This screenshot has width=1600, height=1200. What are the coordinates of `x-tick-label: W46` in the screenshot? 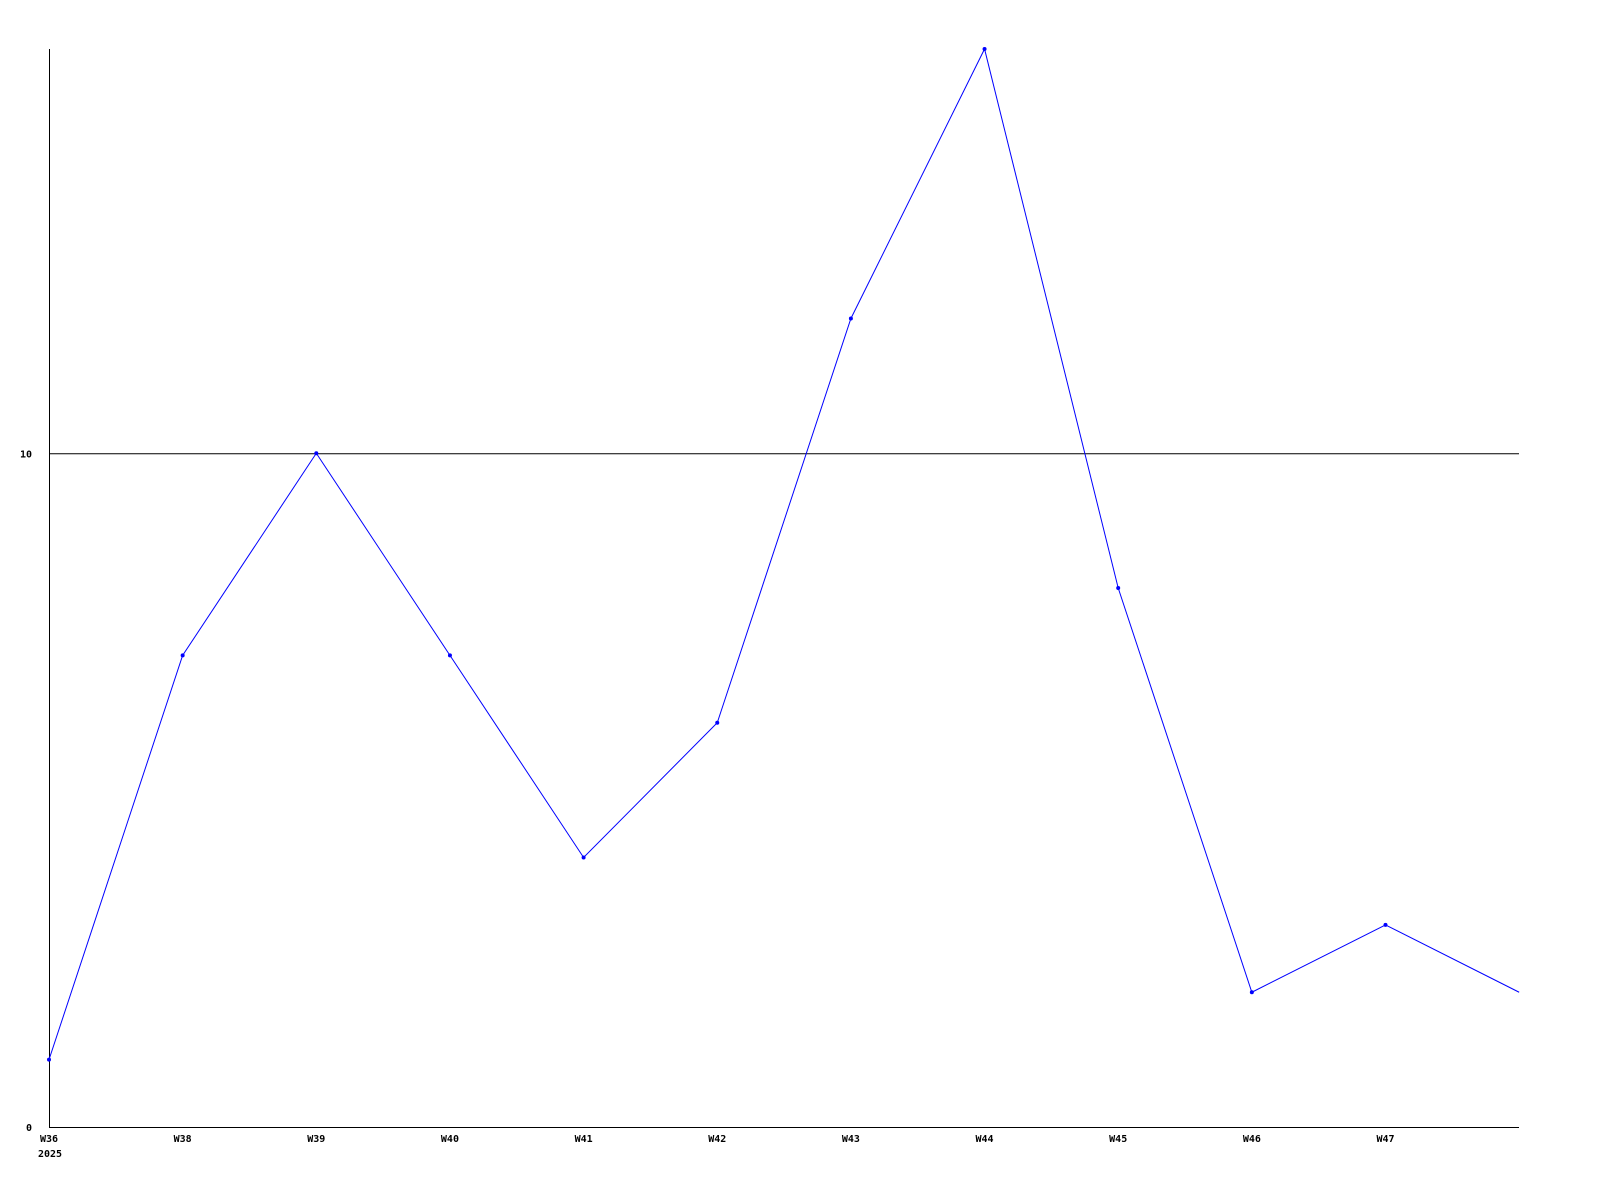 It's located at (1252, 1139).